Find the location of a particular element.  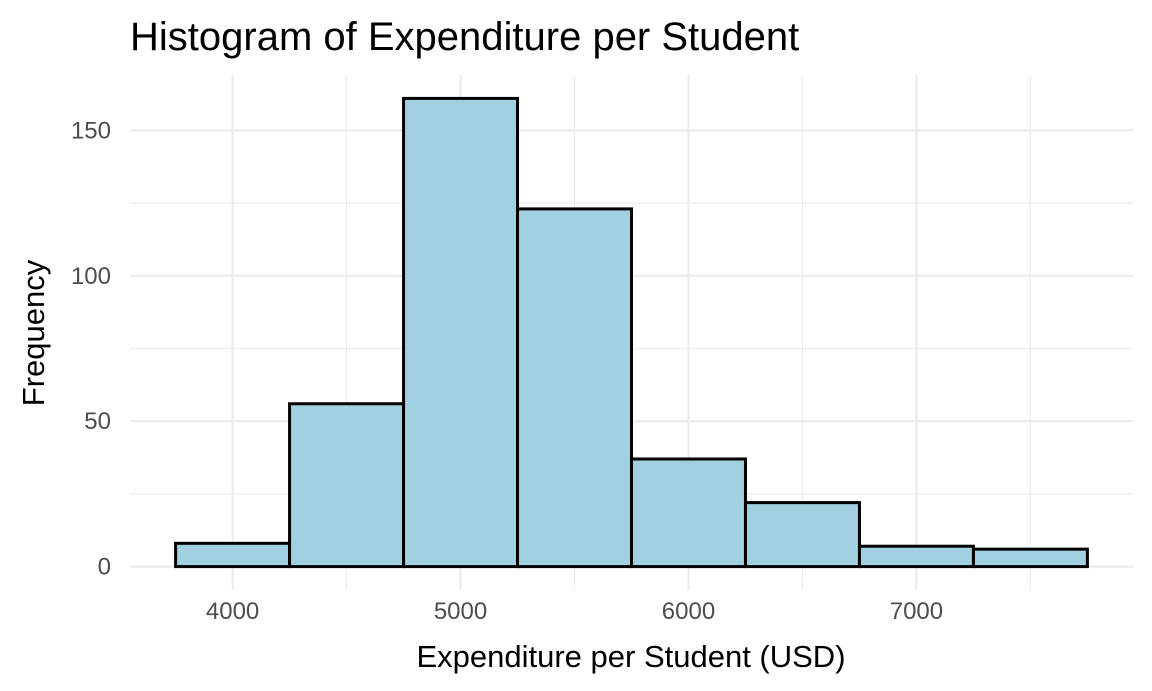

x-tick-label: 7000 is located at coordinates (916, 611).